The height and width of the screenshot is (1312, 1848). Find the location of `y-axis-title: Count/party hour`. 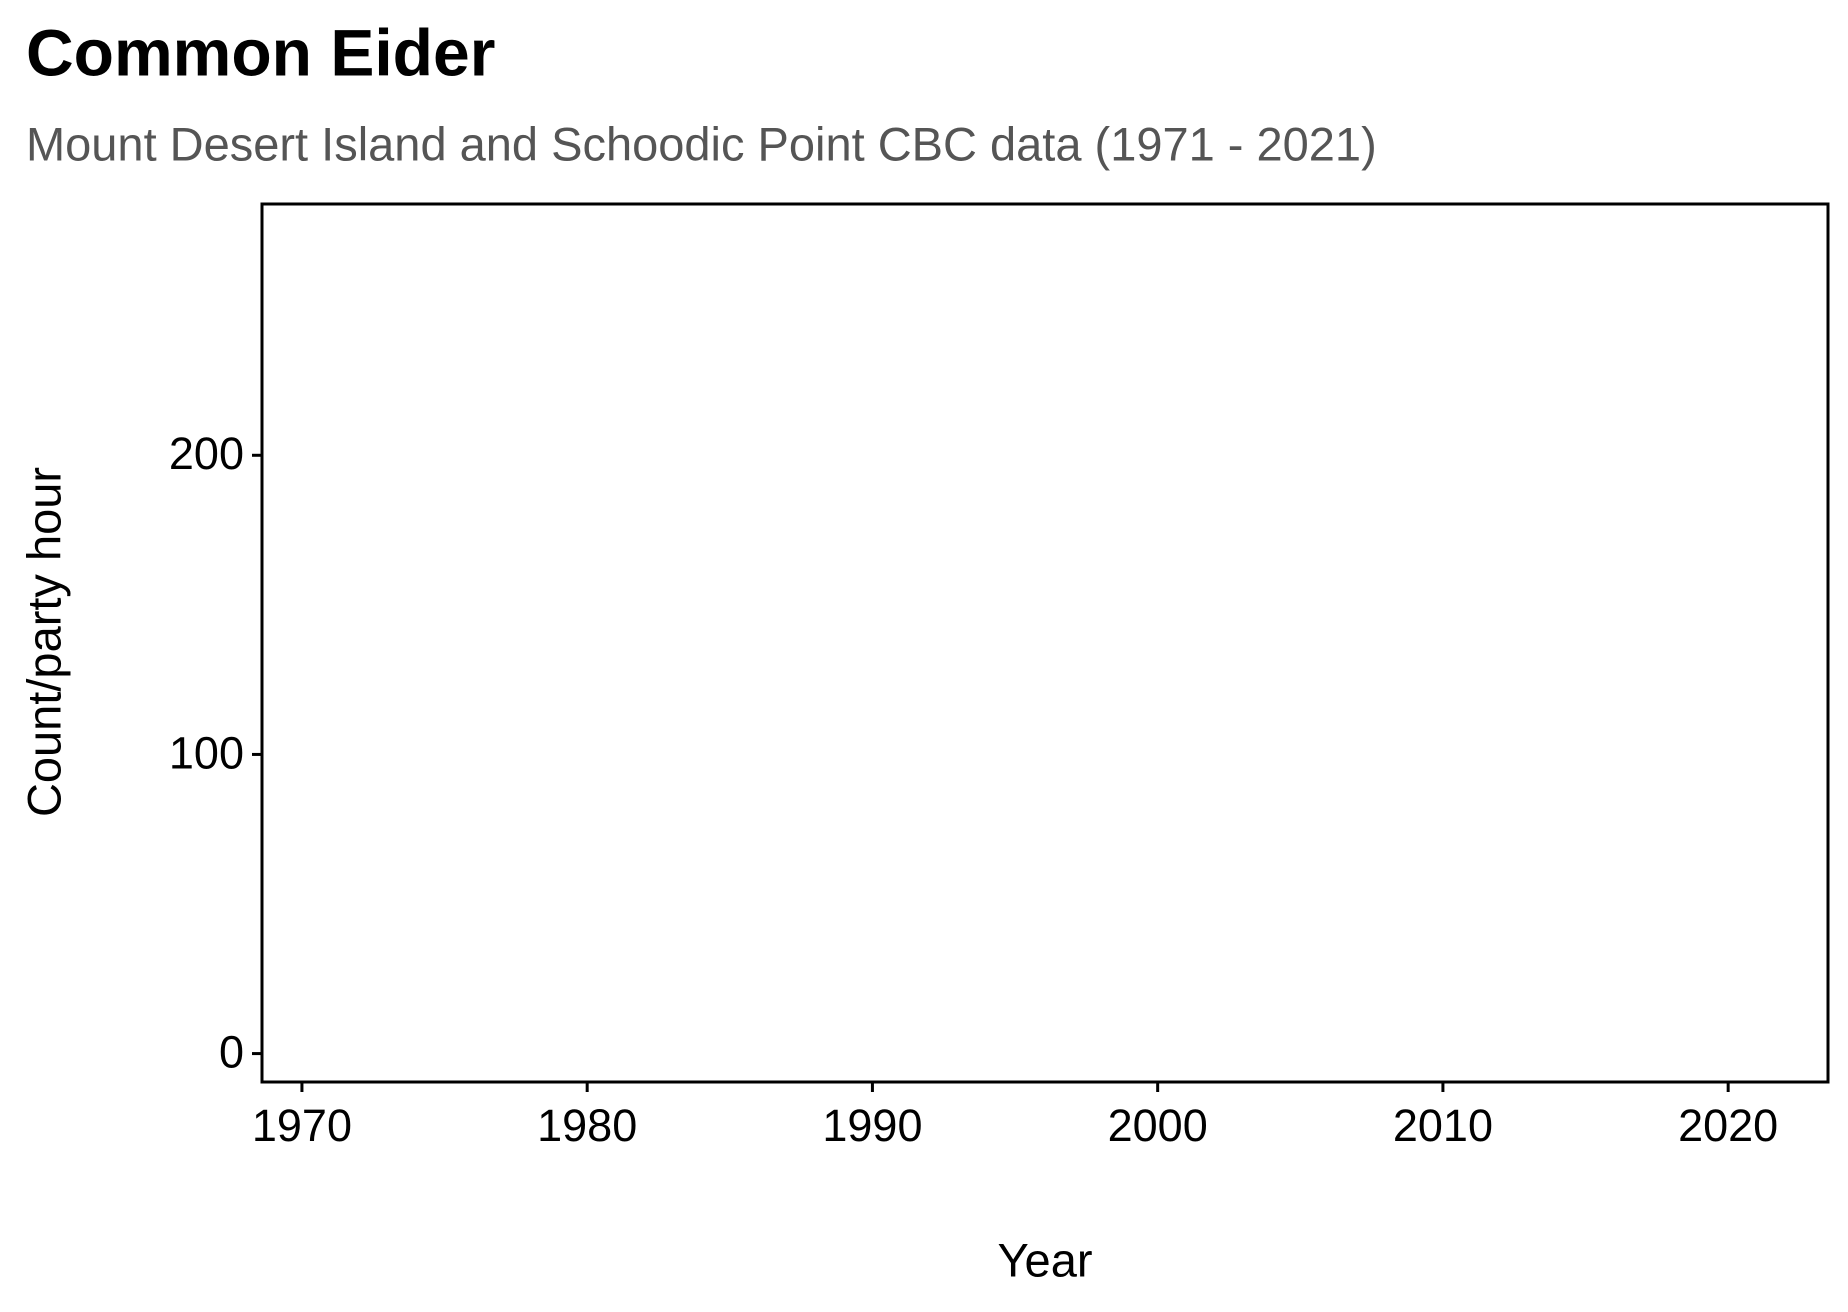

y-axis-title: Count/party hour is located at coordinates (43, 642).